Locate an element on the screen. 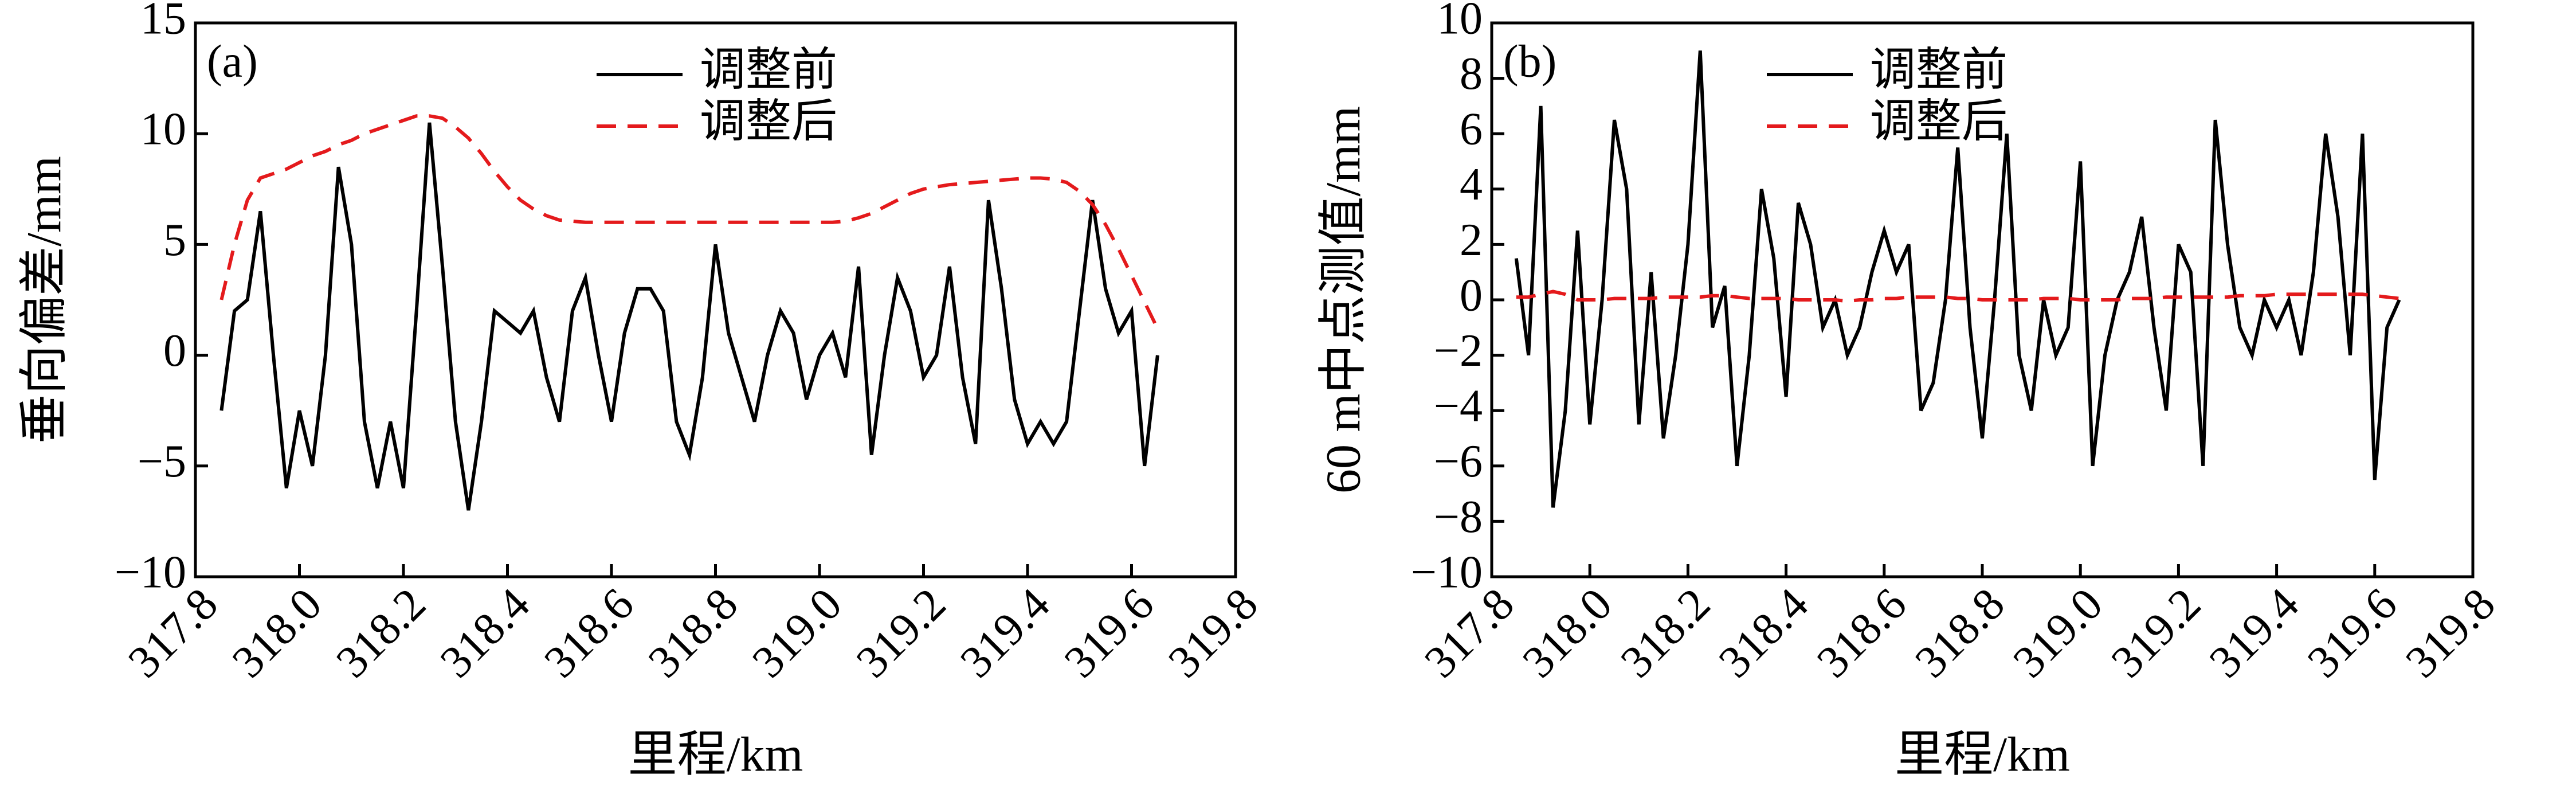 The width and height of the screenshot is (2576, 786). y-tick-label: −2 is located at coordinates (1458, 351).